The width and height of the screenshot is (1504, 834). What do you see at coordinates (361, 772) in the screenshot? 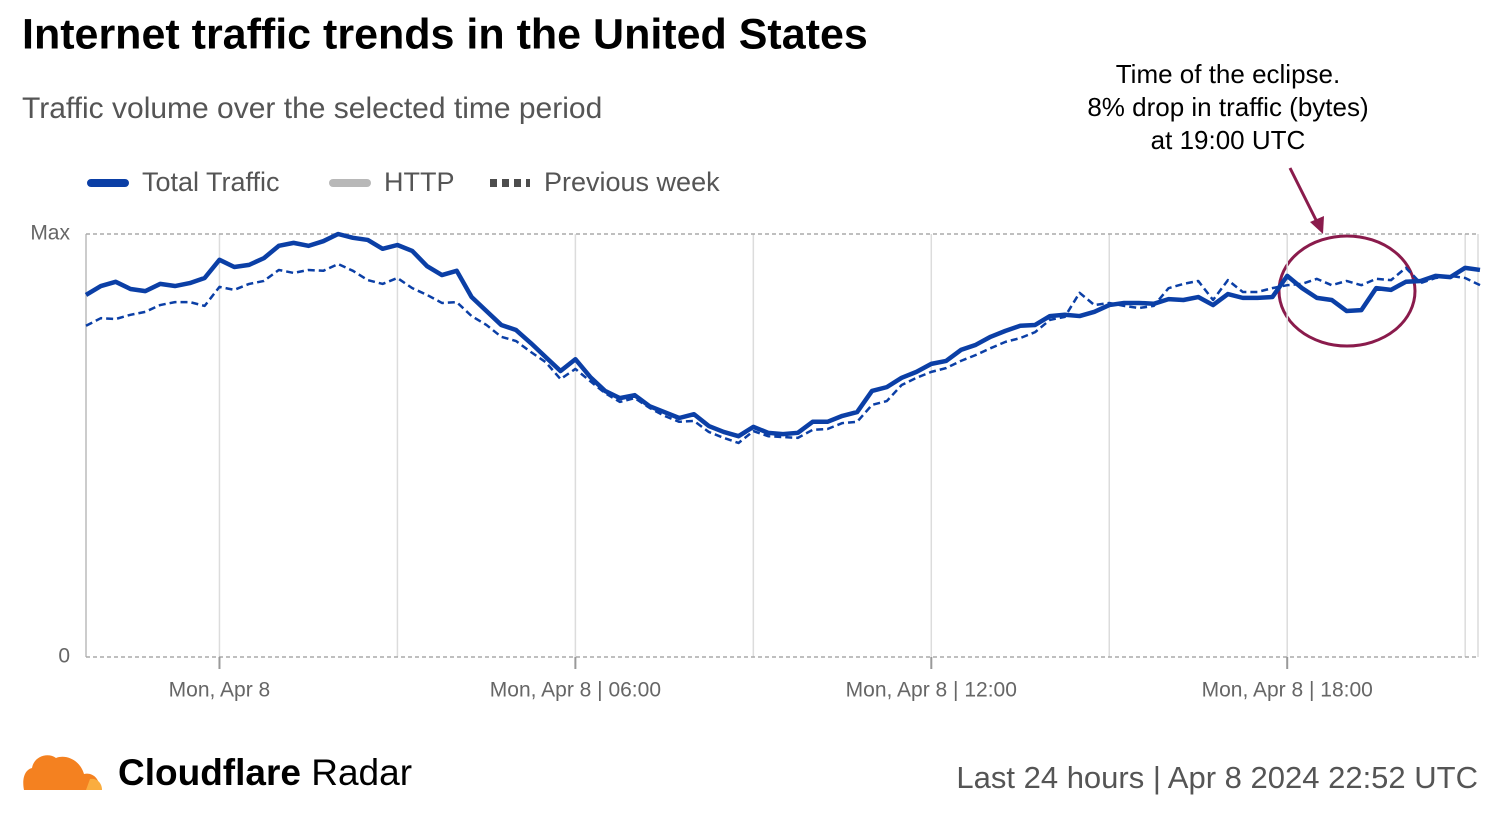
I see `brand-product: Radar` at bounding box center [361, 772].